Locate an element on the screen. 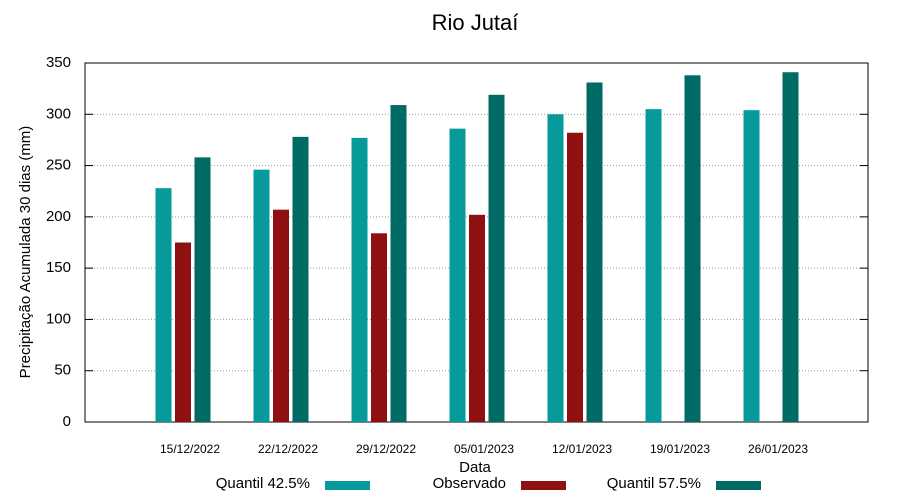 The image size is (900, 500). legend-label: Quantil 42.5% is located at coordinates (263, 483).